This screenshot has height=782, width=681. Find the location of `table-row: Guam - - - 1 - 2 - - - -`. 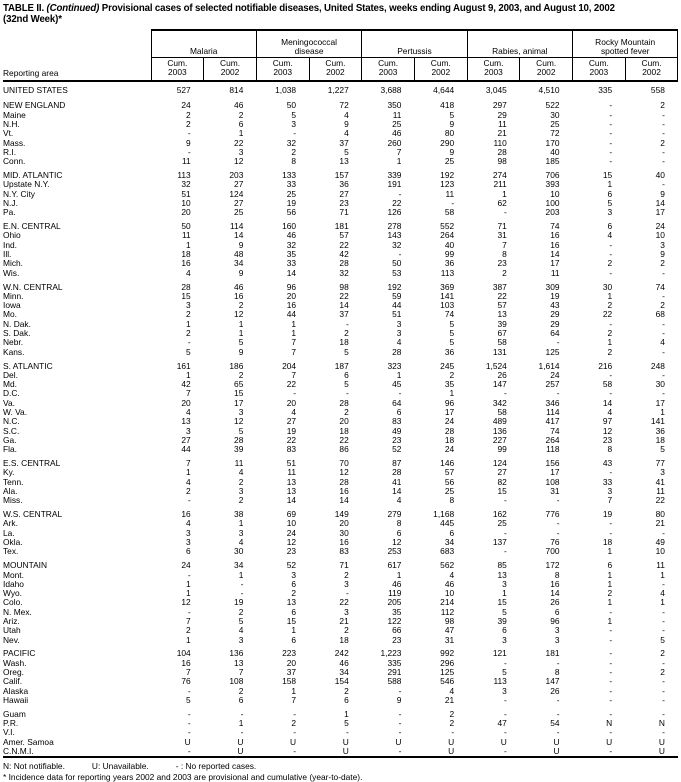

table-row: Guam - - - 1 - 2 - - - - is located at coordinates (340, 714).